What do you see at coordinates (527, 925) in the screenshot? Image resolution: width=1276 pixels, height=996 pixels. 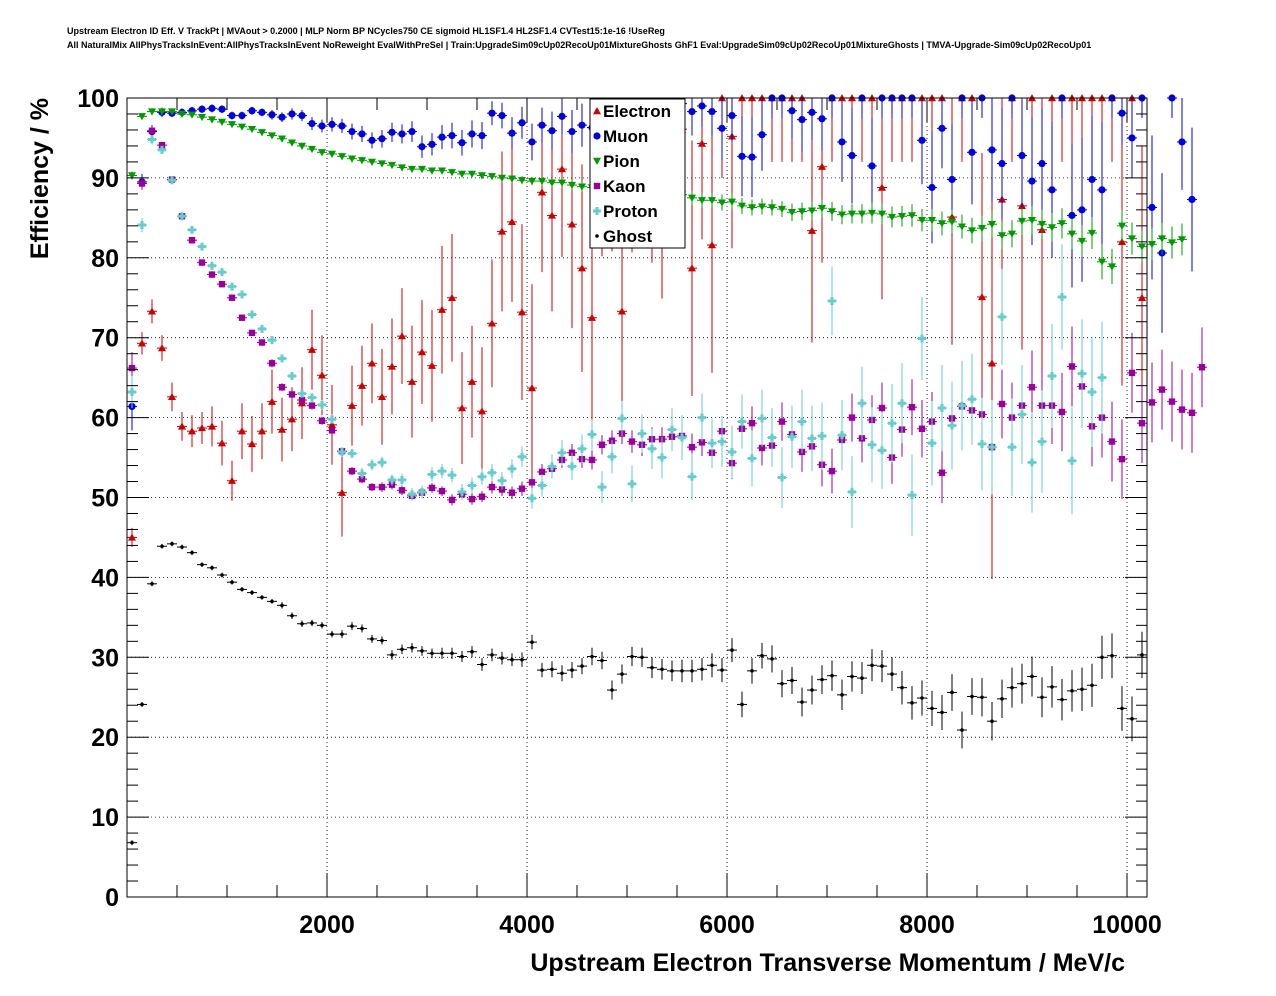 I see `x-tick-label: 4000` at bounding box center [527, 925].